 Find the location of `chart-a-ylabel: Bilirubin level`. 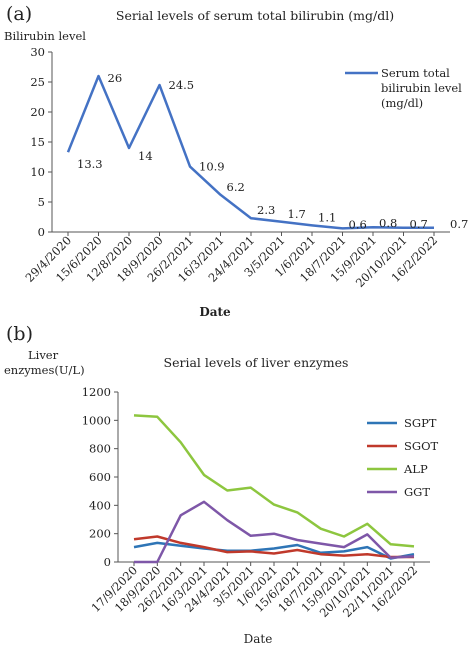

chart-a-ylabel: Bilirubin level is located at coordinates (45, 36).